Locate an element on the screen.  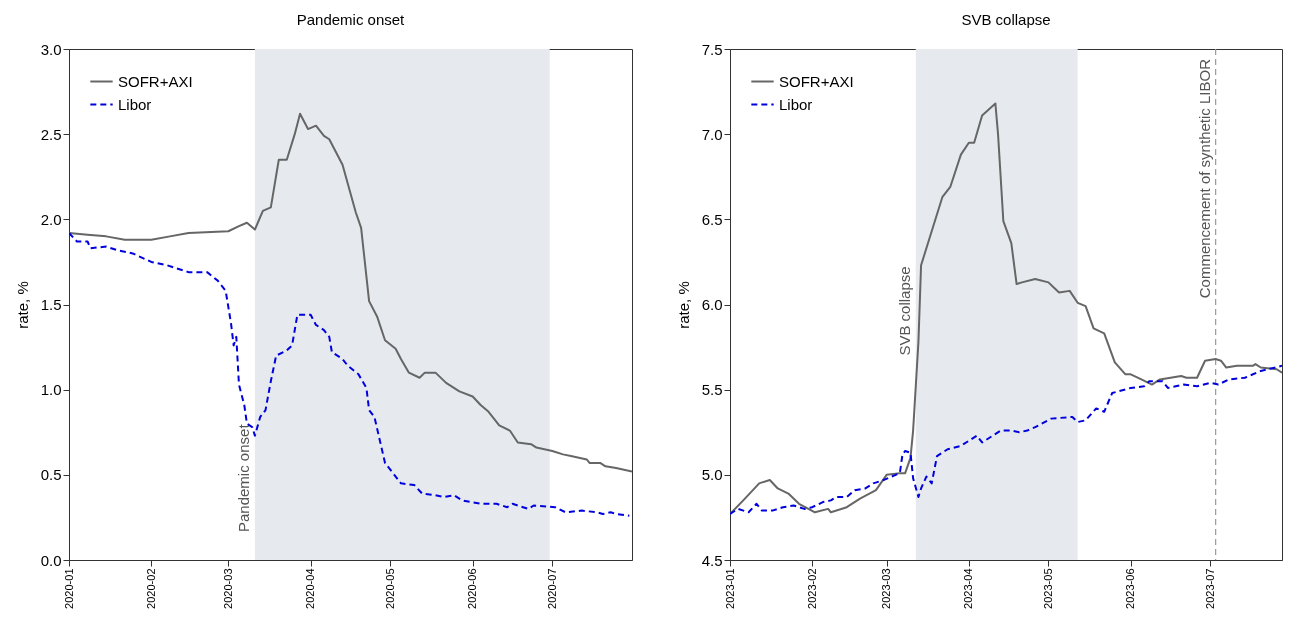
band-label: SVB collapse is located at coordinates (904, 311).